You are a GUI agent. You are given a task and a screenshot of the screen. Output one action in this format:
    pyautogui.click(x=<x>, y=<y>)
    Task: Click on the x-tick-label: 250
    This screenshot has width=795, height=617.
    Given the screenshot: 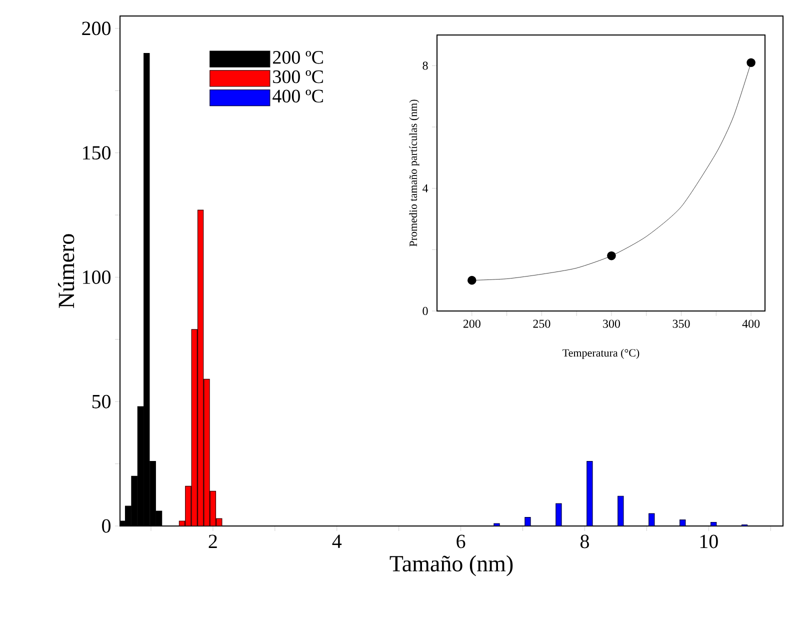 What is the action you would take?
    pyautogui.click(x=541, y=324)
    